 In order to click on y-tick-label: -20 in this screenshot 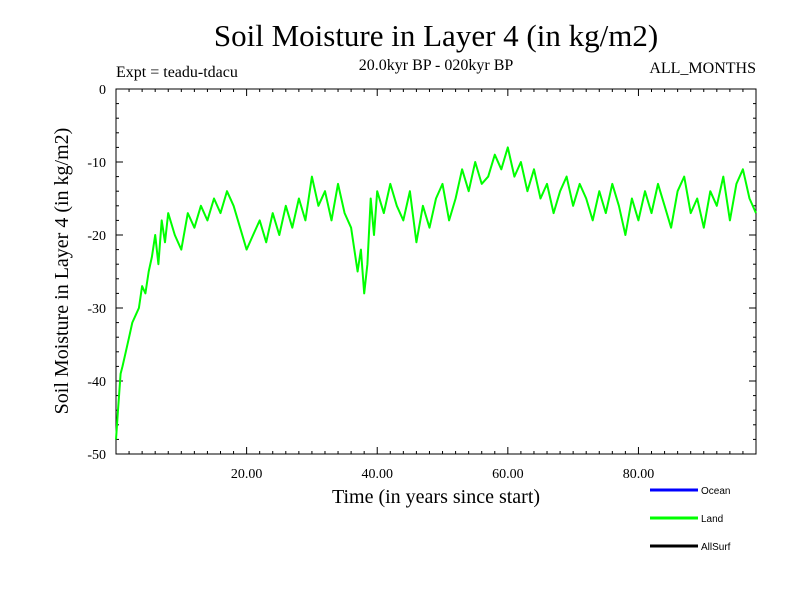, I will do `click(96, 236)`.